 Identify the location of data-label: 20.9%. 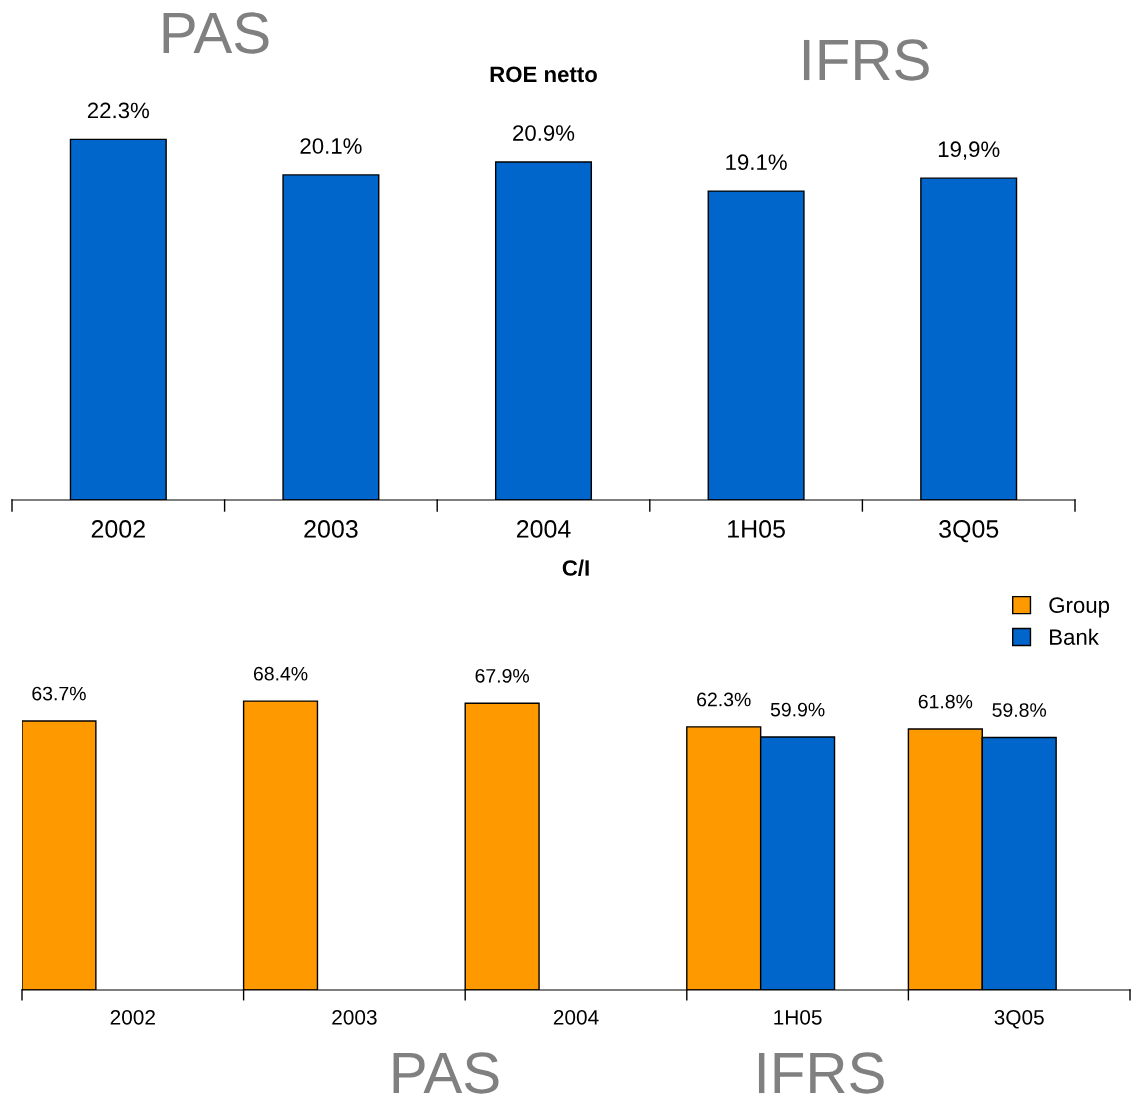
(544, 133).